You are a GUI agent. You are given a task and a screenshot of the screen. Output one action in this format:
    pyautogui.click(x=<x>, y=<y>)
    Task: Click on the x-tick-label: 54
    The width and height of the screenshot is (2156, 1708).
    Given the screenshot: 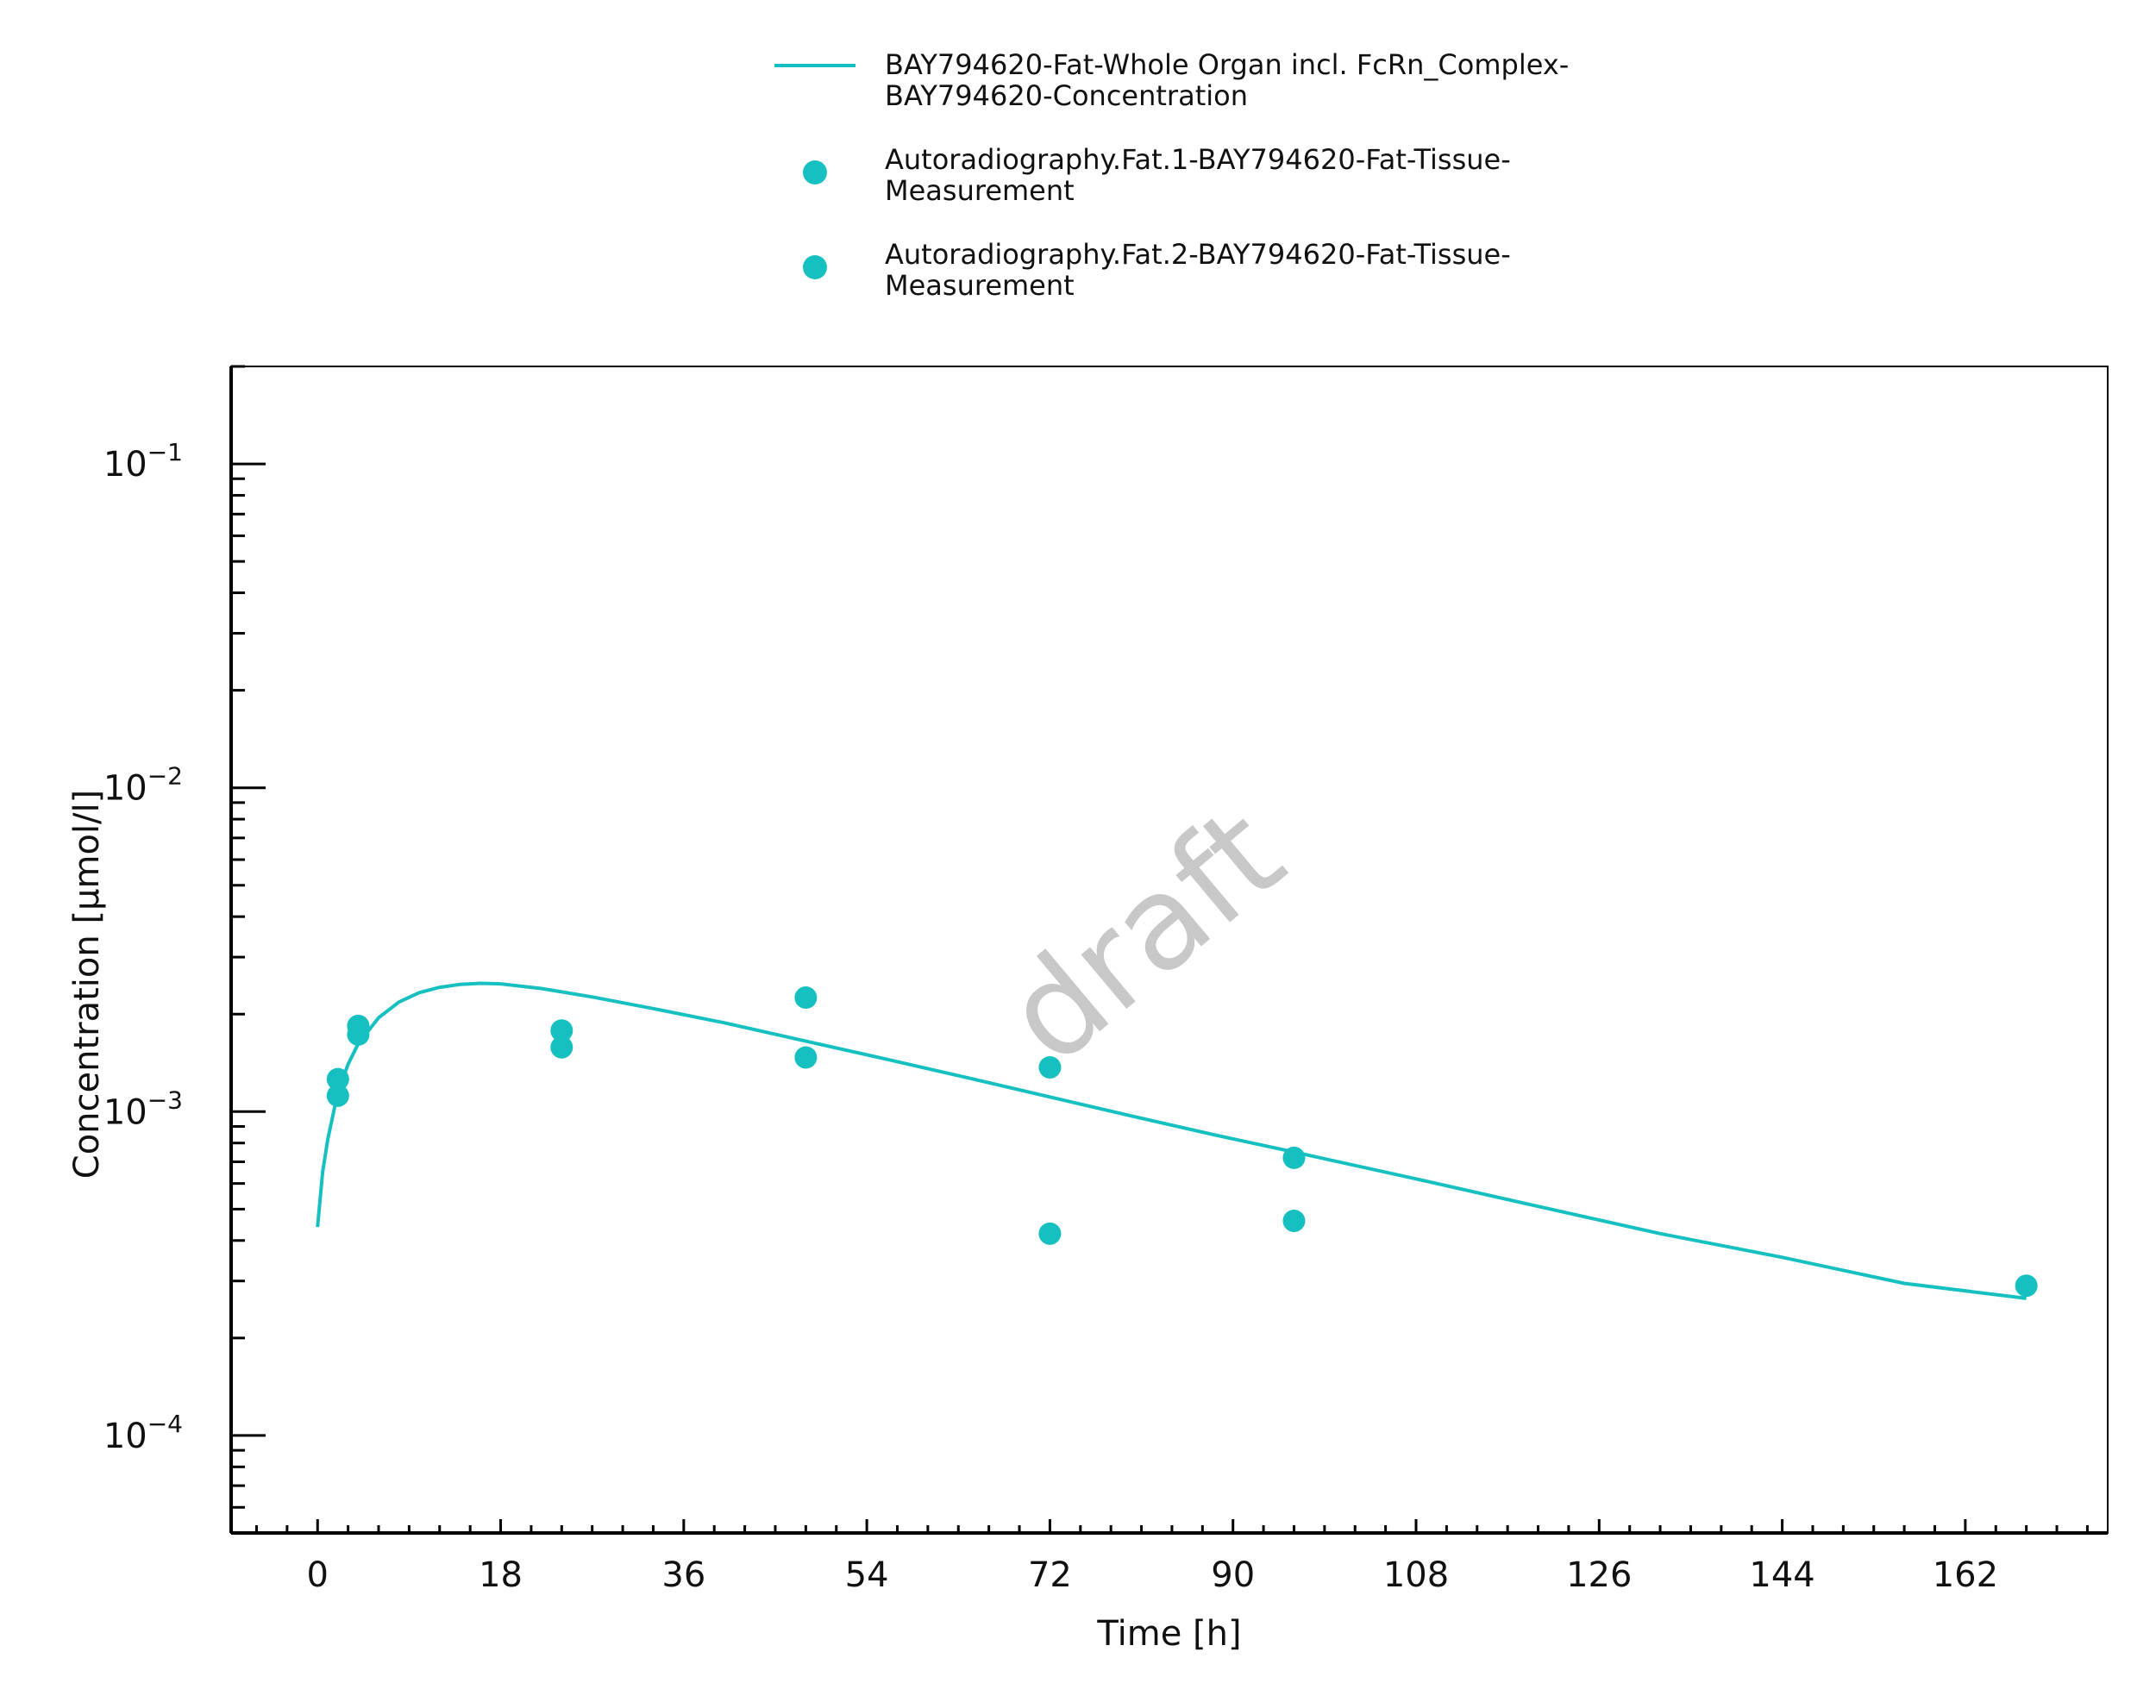 What is the action you would take?
    pyautogui.click(x=867, y=1575)
    